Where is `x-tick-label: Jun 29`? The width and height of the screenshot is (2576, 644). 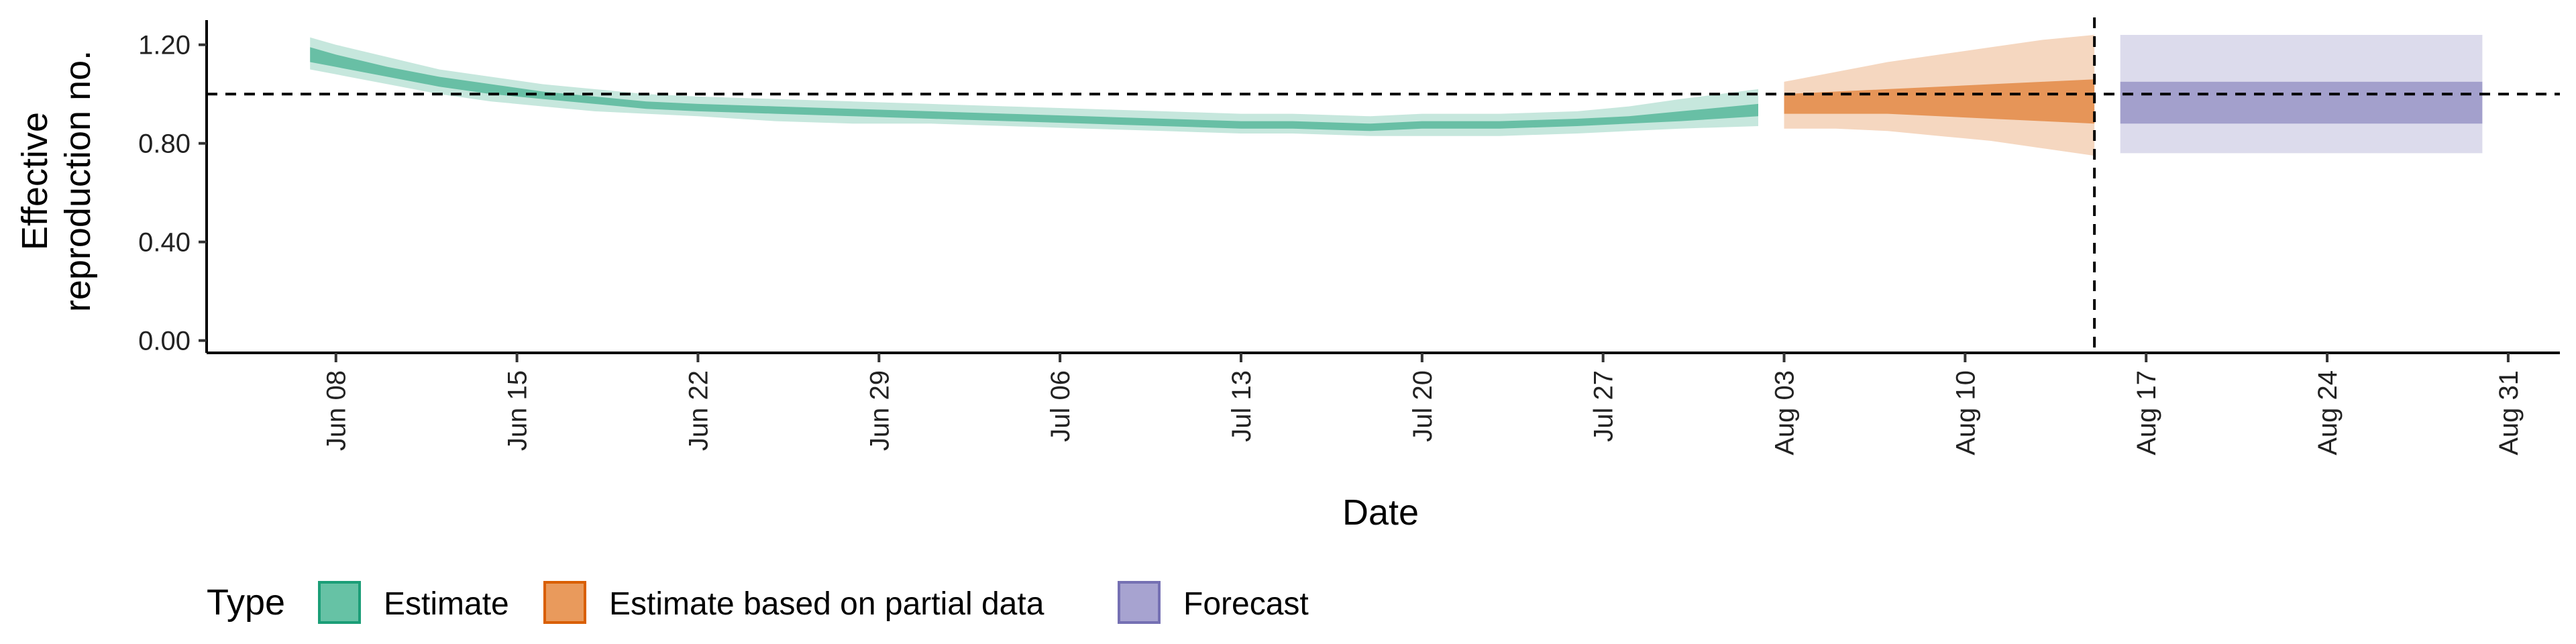
x-tick-label: Jun 29 is located at coordinates (879, 410).